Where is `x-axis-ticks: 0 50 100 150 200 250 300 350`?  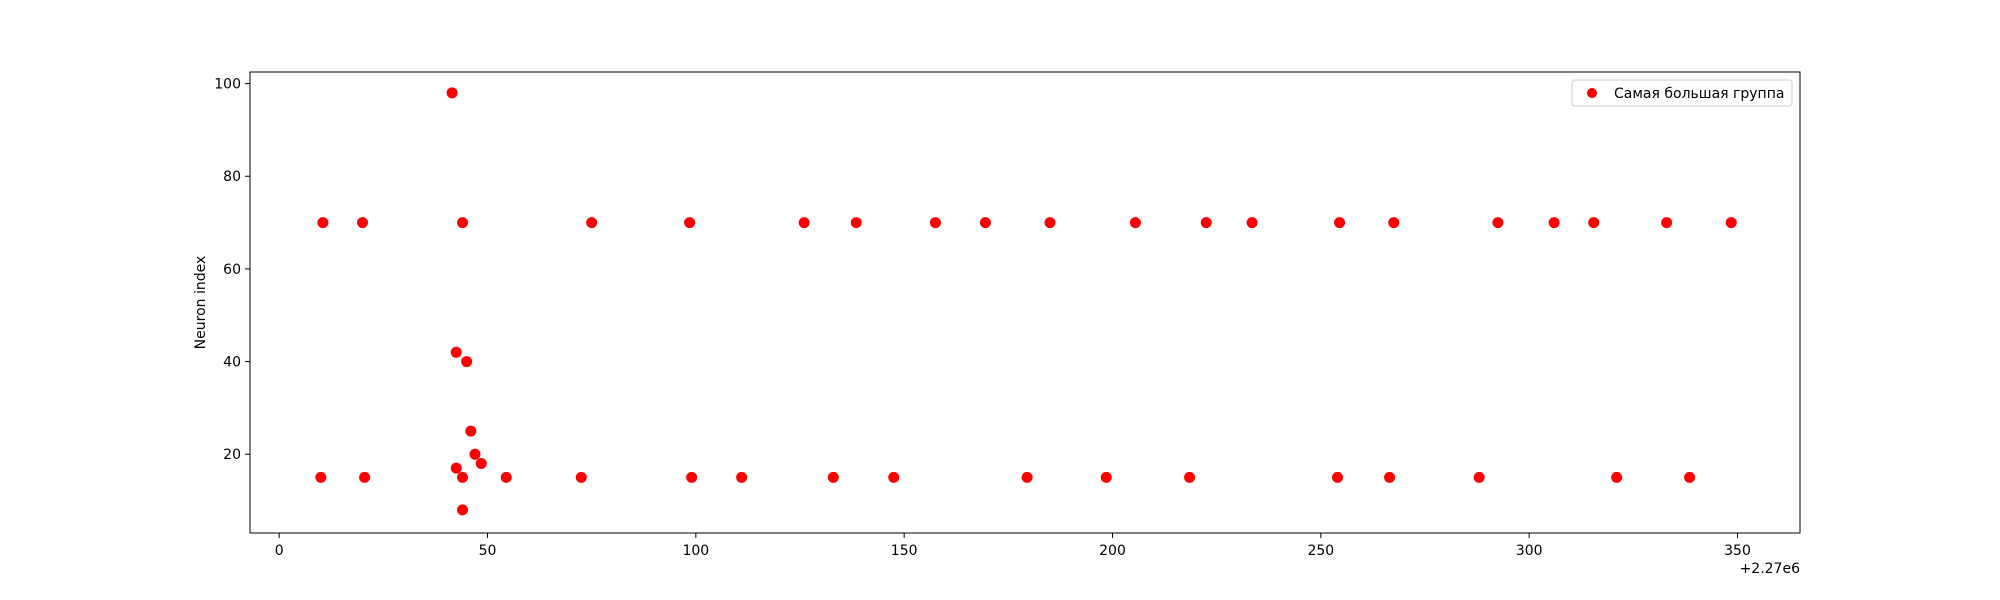
x-axis-ticks: 0 50 100 150 200 250 300 350 is located at coordinates (1013, 546).